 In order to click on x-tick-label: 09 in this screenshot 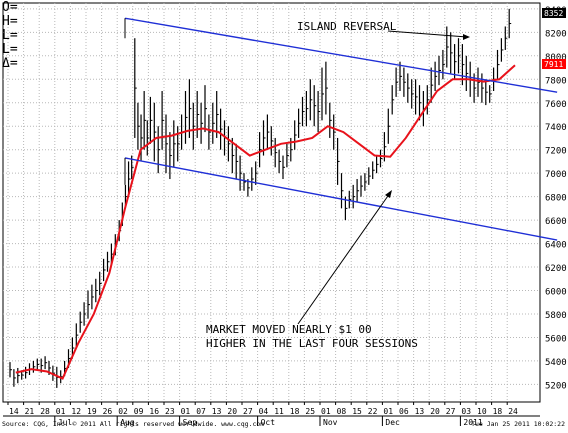, I will do `click(139, 411)`.